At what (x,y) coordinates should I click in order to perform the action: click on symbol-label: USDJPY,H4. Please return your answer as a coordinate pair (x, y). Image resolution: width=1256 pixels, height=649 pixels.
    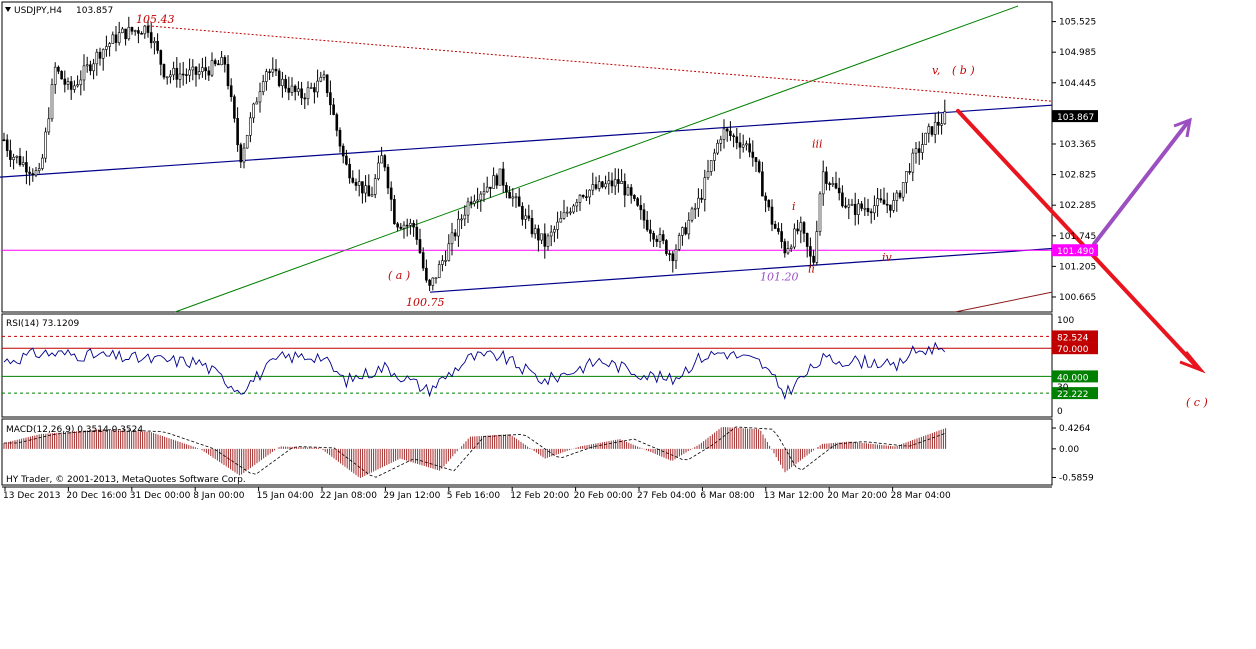
    Looking at the image, I should click on (38, 11).